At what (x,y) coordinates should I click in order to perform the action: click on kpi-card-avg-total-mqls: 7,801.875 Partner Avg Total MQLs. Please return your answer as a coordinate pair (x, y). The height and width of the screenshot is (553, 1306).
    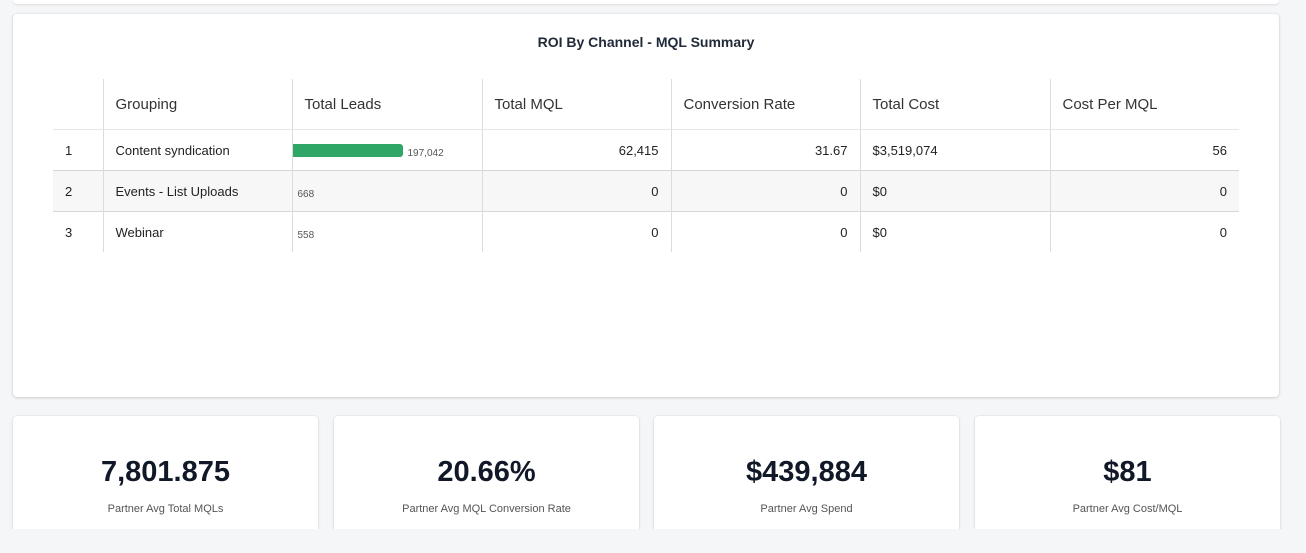
    Looking at the image, I should click on (165, 476).